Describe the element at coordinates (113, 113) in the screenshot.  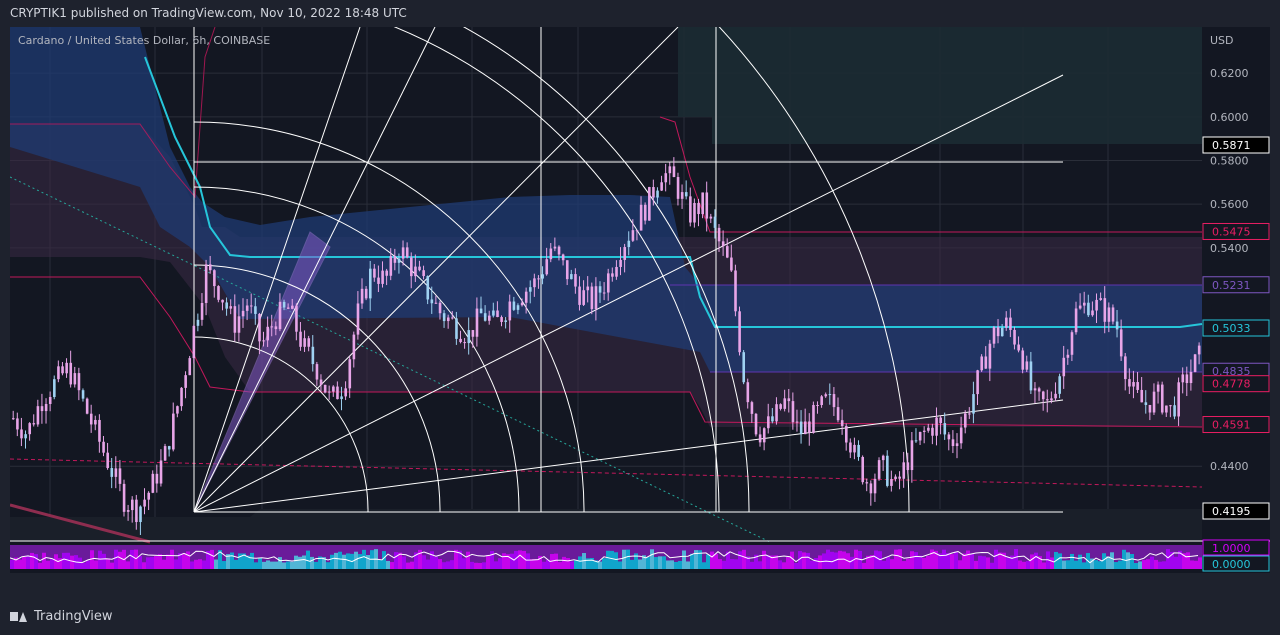
I see `pink-band-upper` at that location.